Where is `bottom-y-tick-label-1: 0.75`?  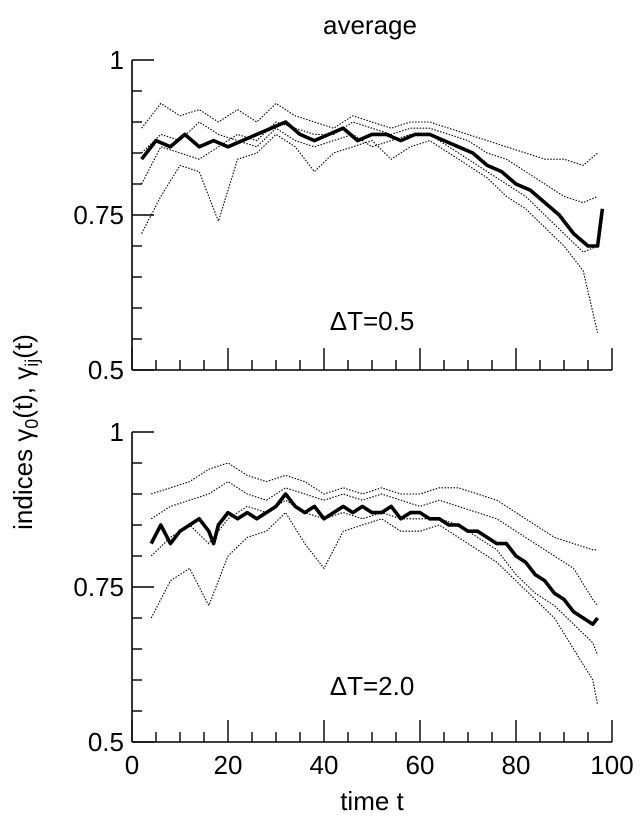
bottom-y-tick-label-1: 0.75 is located at coordinates (98, 587).